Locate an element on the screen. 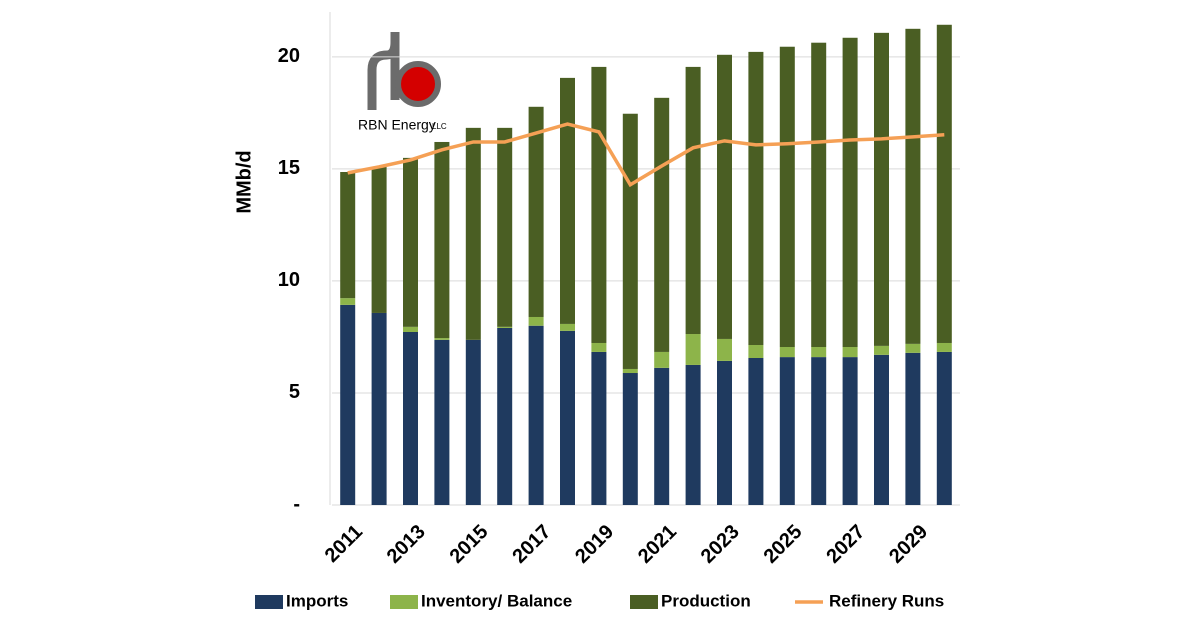 The height and width of the screenshot is (630, 1200). logo-ball is located at coordinates (418, 84).